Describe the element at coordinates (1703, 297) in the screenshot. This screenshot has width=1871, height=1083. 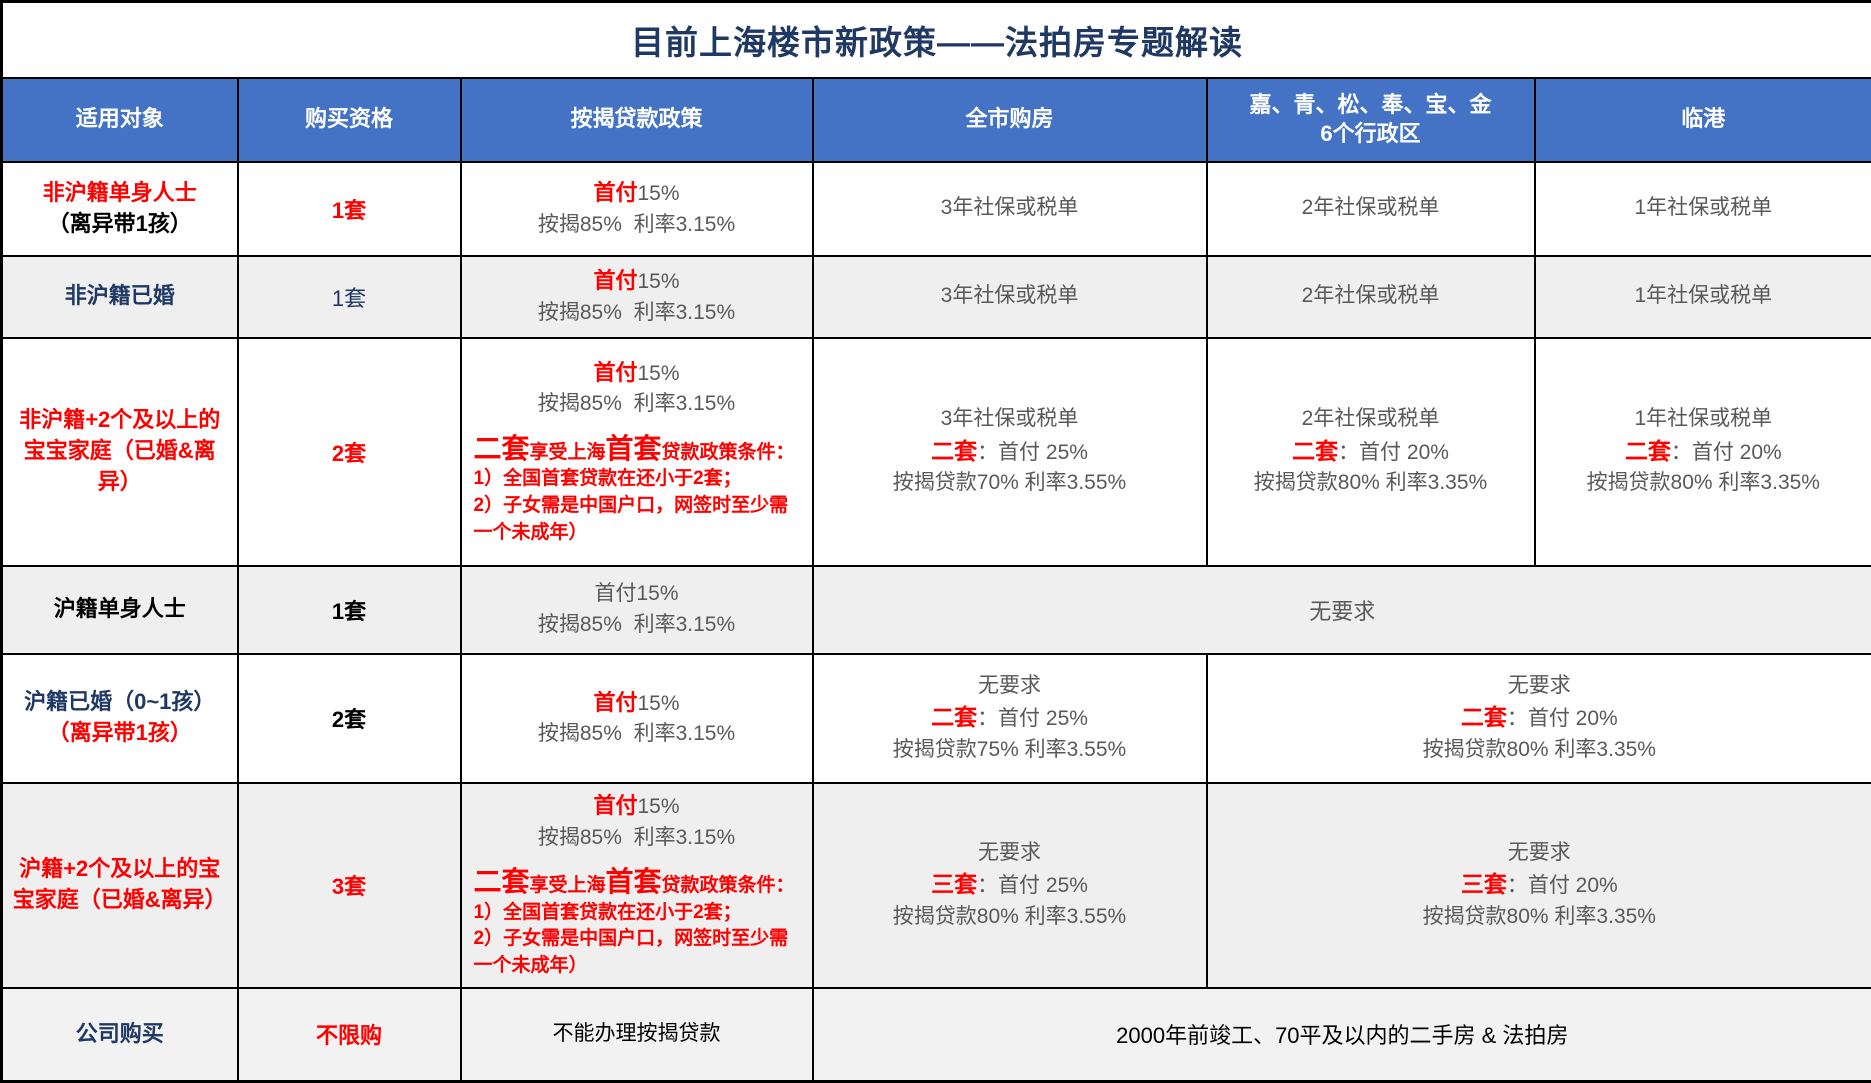
I see `cell-r2-lingang: 1年社保或税单` at that location.